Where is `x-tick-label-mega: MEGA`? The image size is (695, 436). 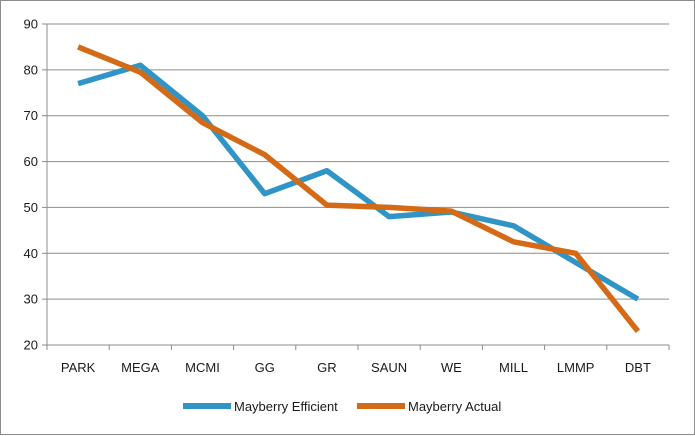 x-tick-label-mega: MEGA is located at coordinates (140, 367).